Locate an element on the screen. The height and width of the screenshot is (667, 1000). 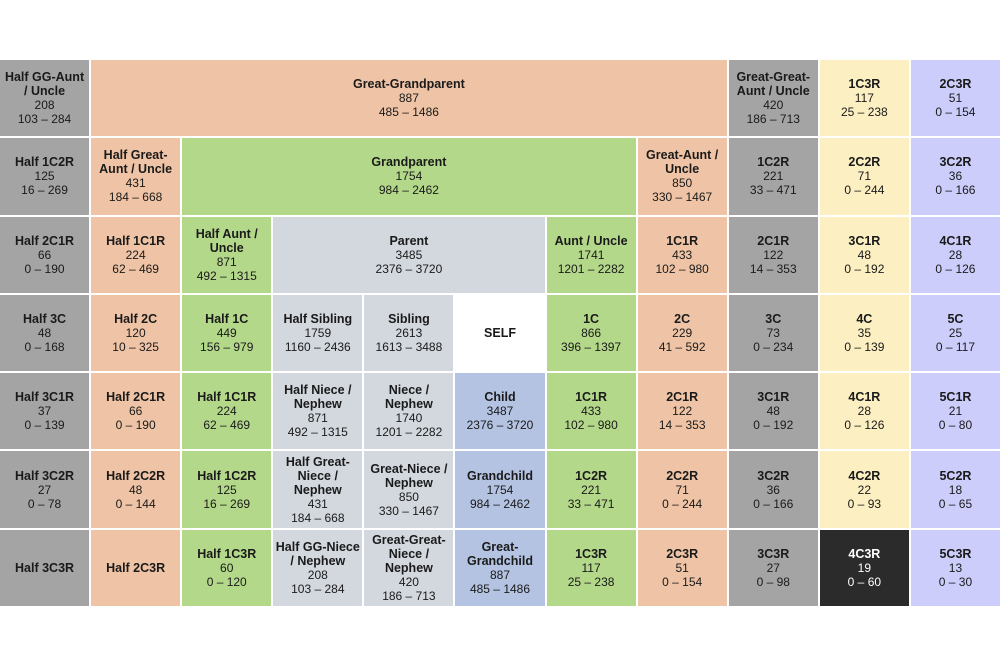
cm-range: 186 – 713 is located at coordinates (773, 119).